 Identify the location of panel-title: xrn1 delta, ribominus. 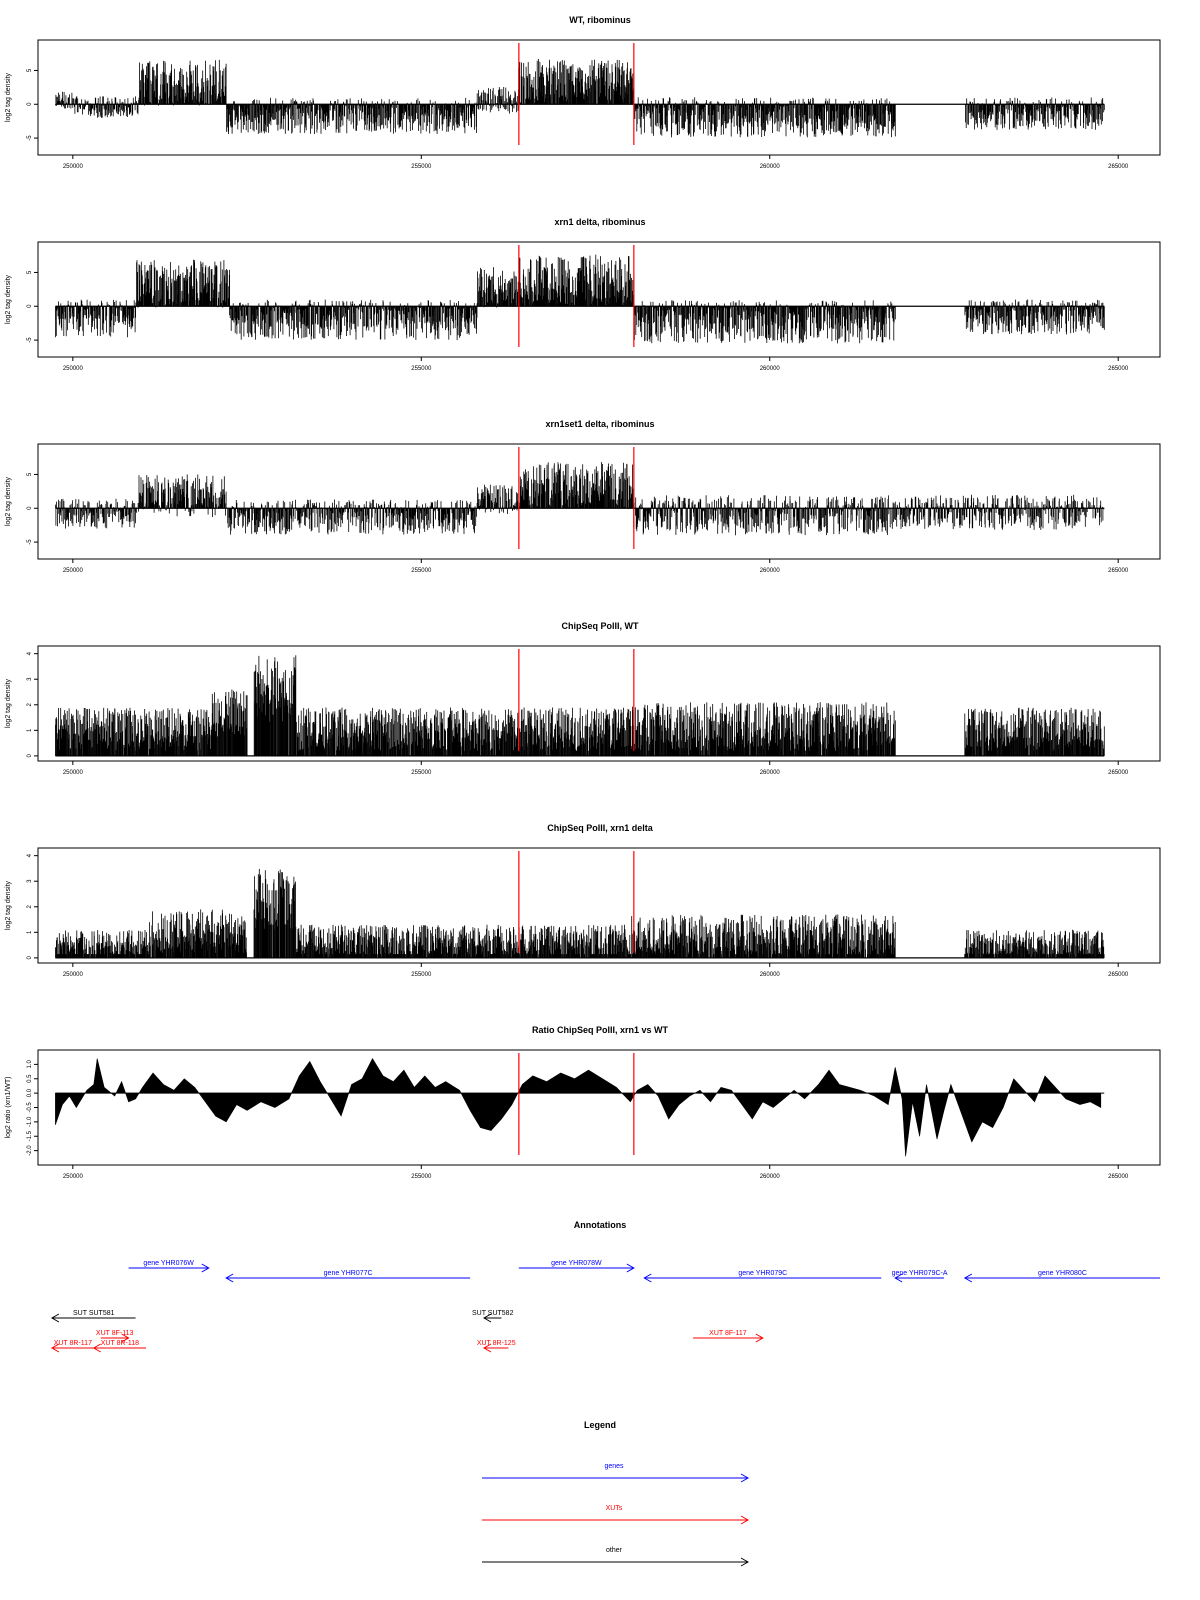
(599, 222).